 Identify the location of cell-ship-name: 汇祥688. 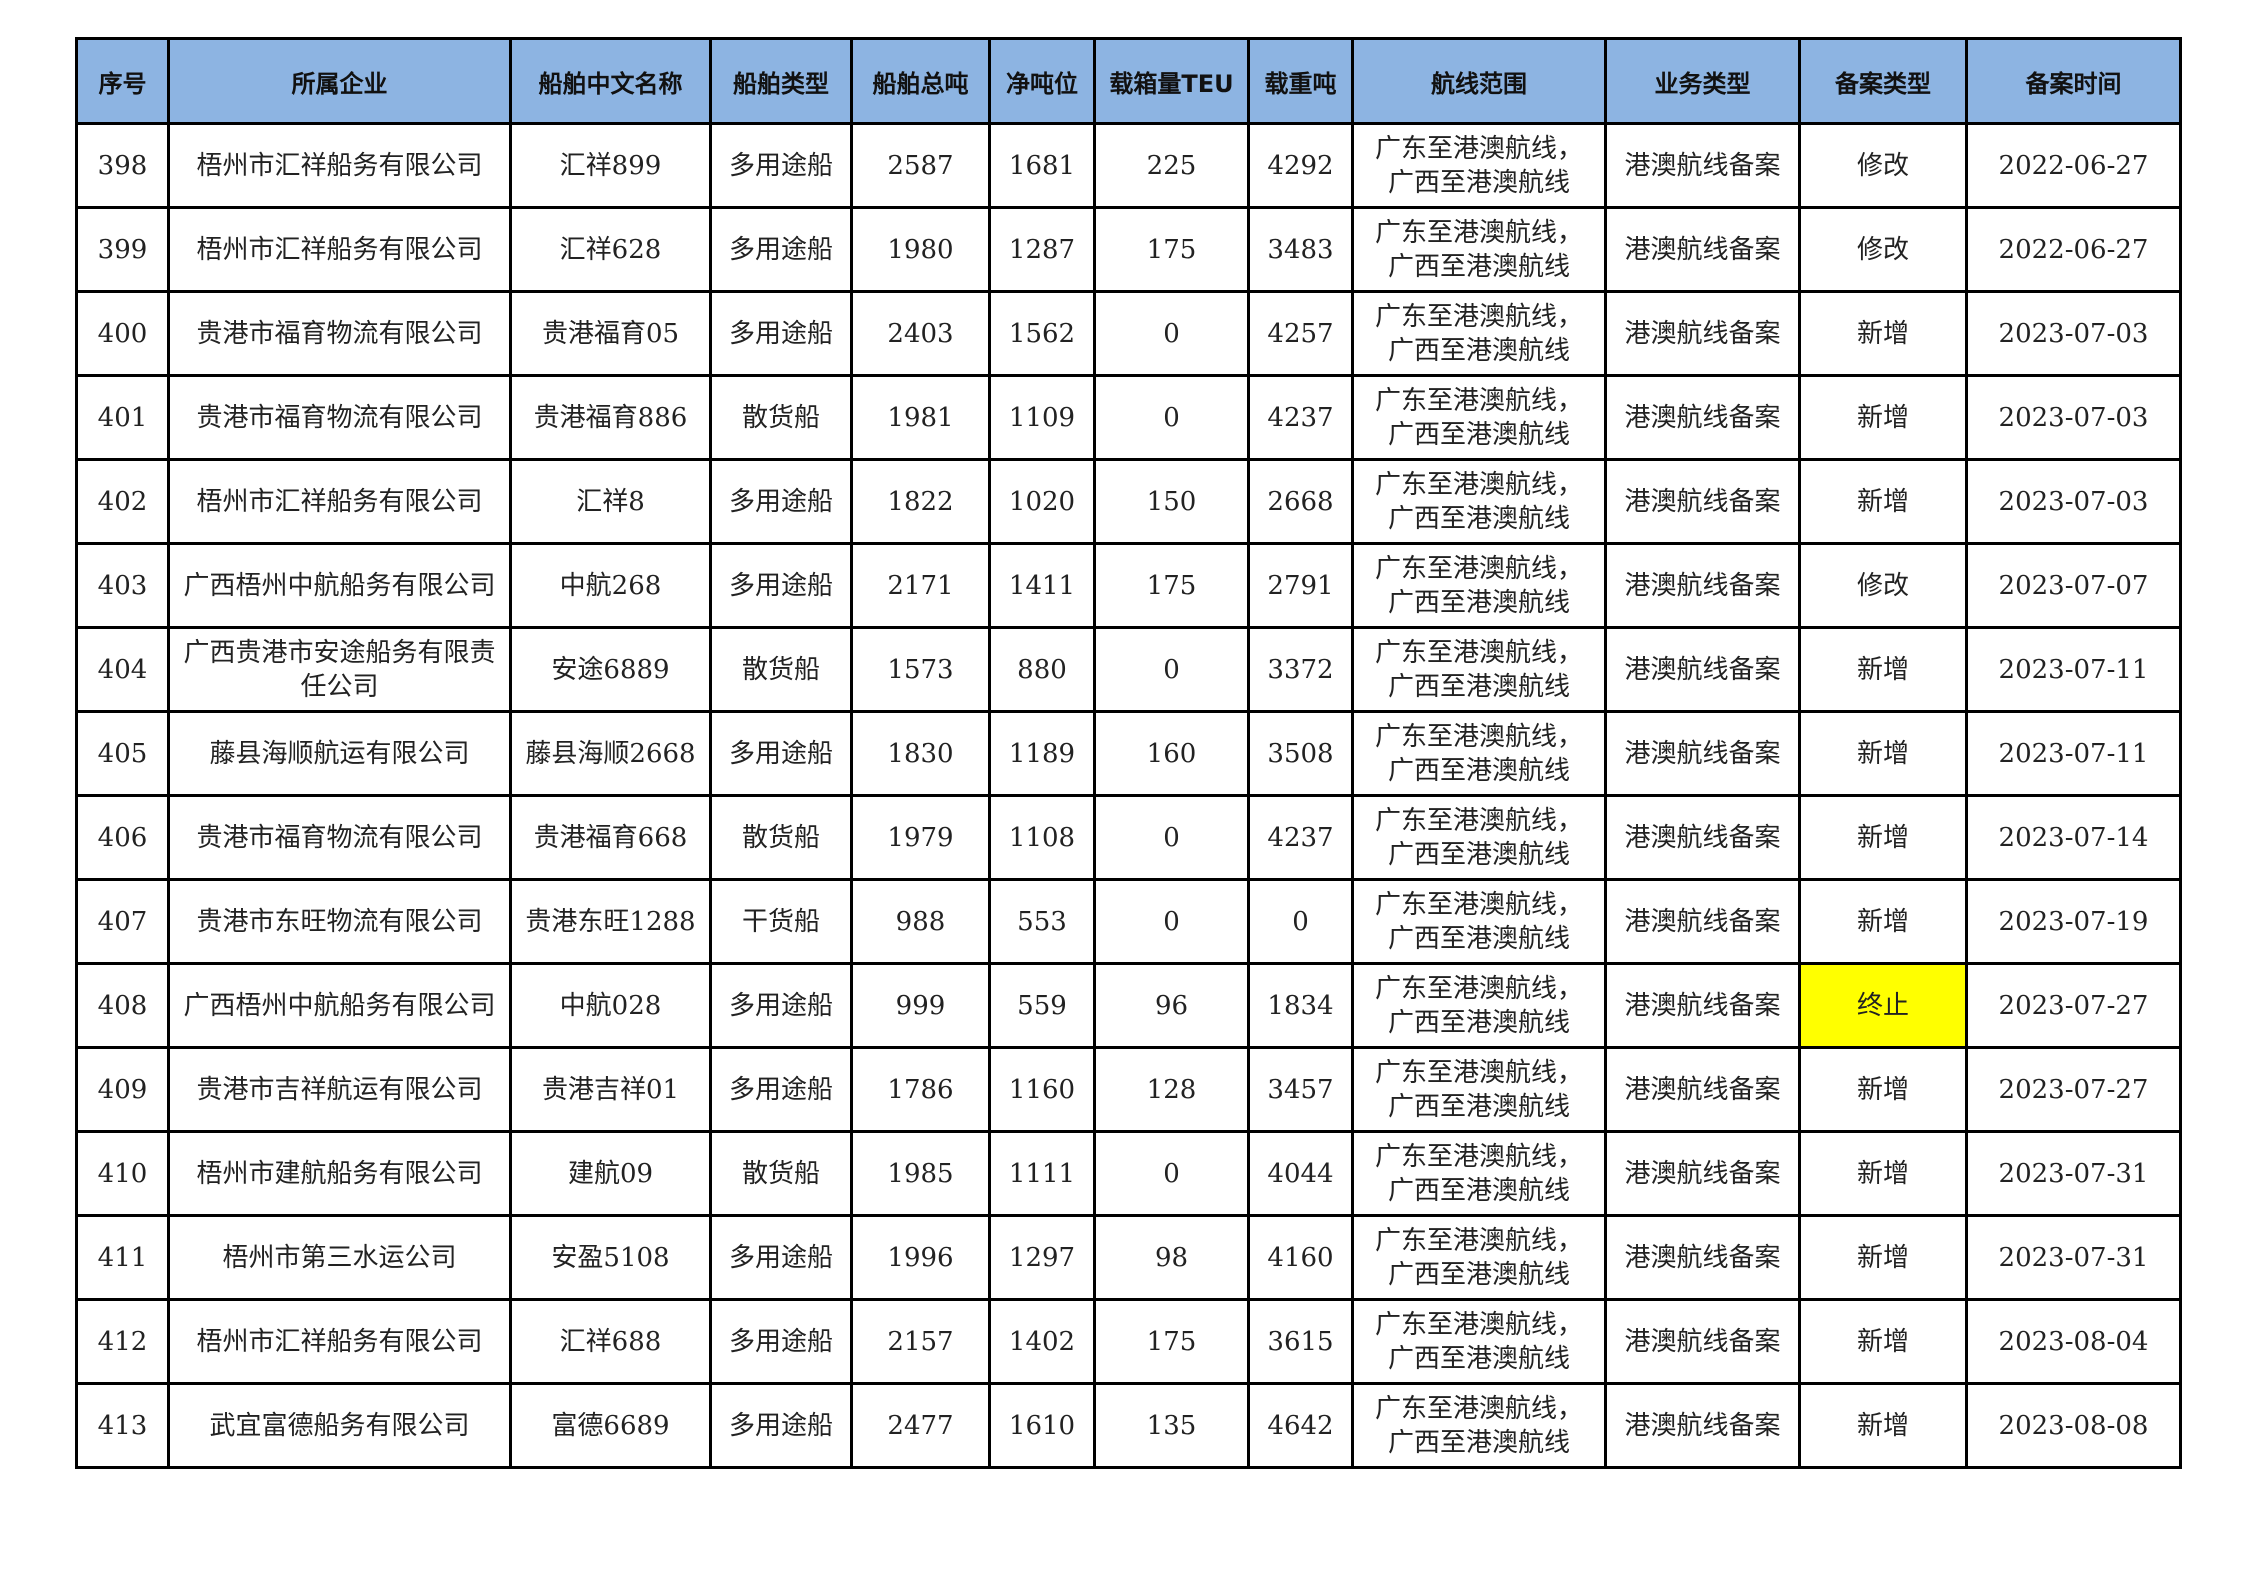
(610, 1341).